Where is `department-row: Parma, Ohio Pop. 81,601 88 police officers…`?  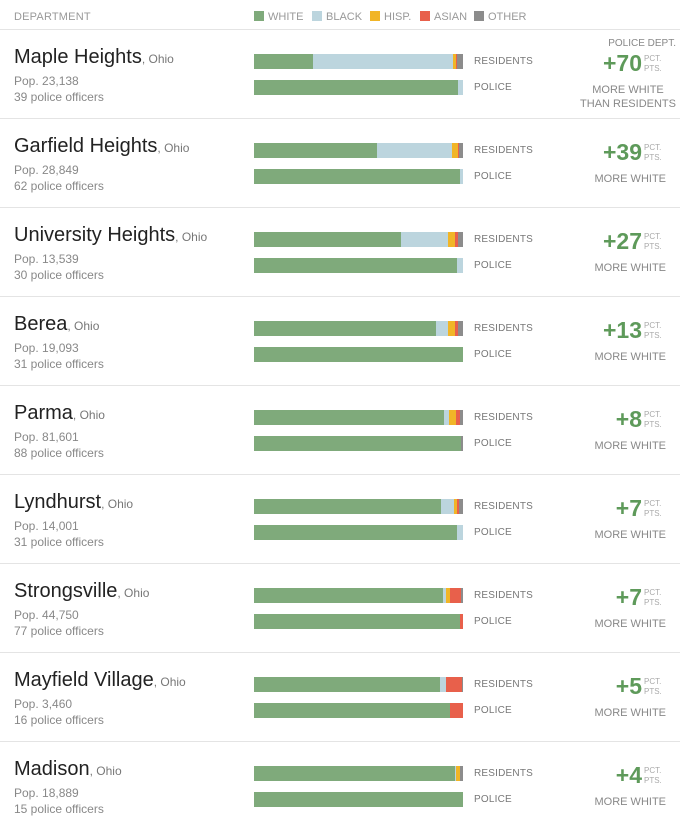 department-row: Parma, Ohio Pop. 81,601 88 police officers… is located at coordinates (340, 430).